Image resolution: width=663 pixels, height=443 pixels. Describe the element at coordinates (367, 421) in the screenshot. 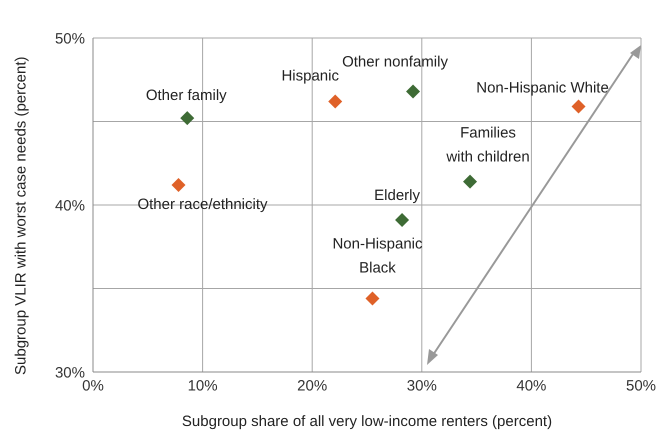

I see `x-axis-title: Subgroup share of all very low-income renters (percent)` at that location.